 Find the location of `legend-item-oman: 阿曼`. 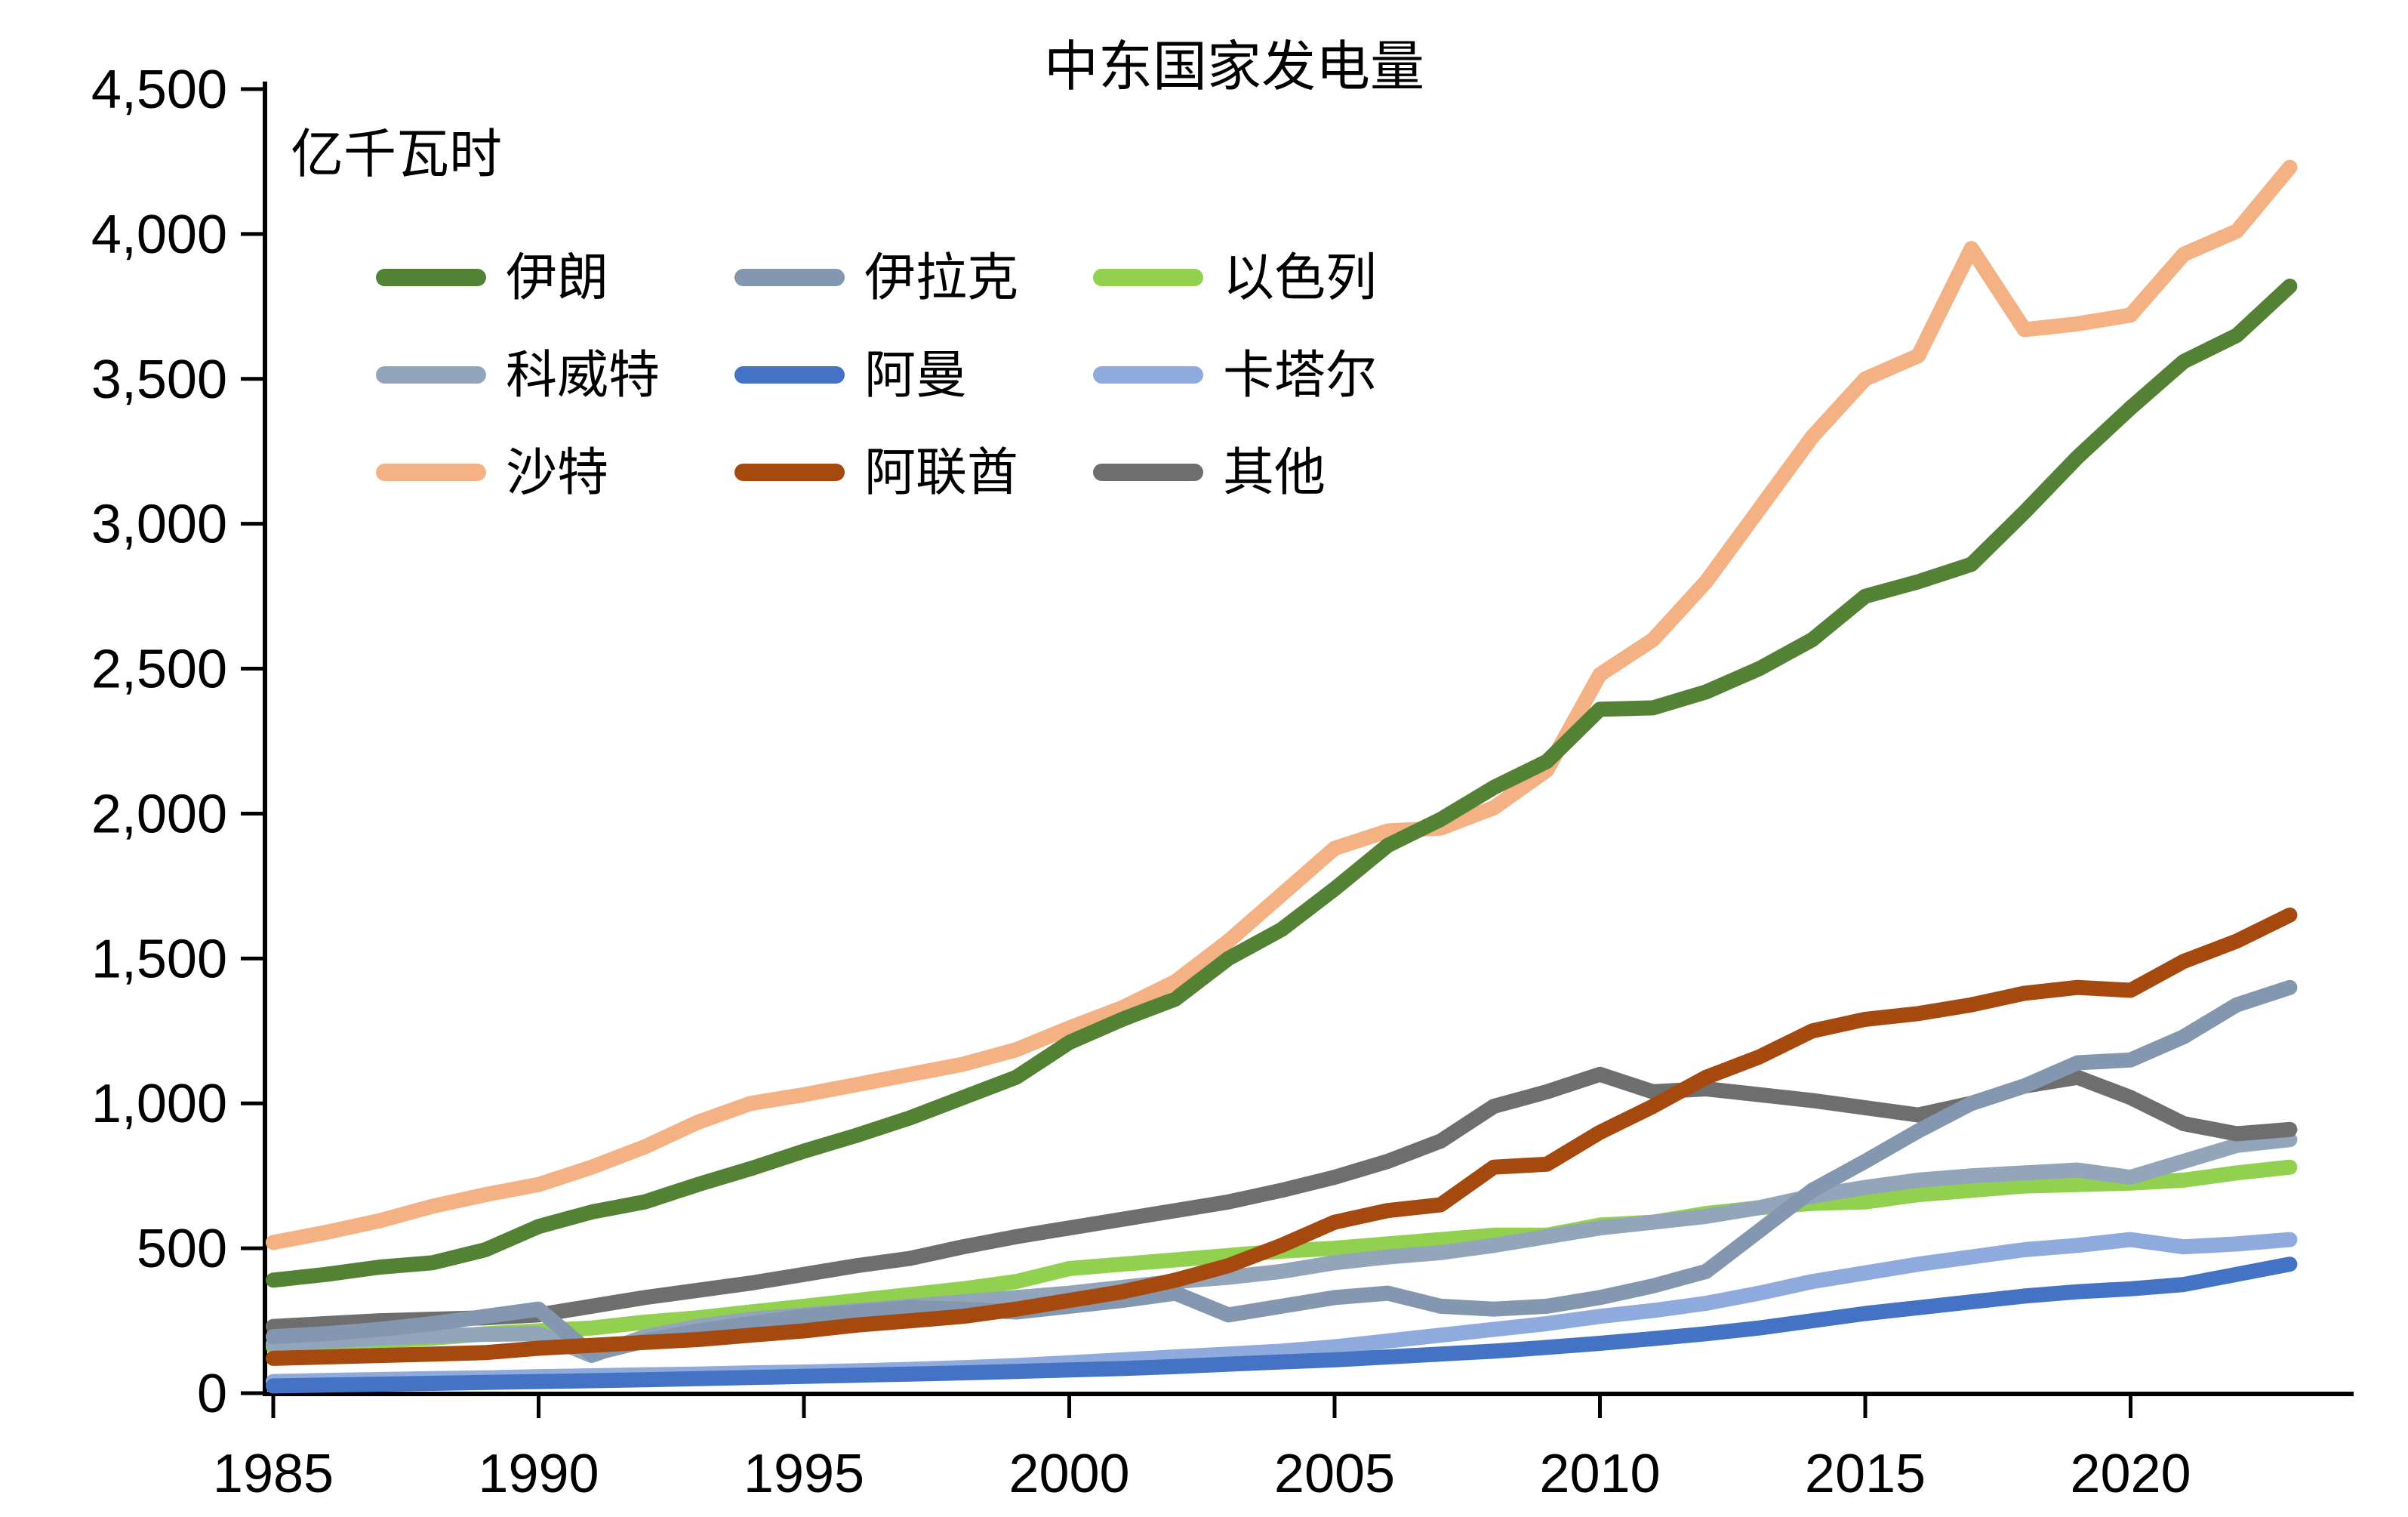

legend-item-oman: 阿曼 is located at coordinates (913, 375).